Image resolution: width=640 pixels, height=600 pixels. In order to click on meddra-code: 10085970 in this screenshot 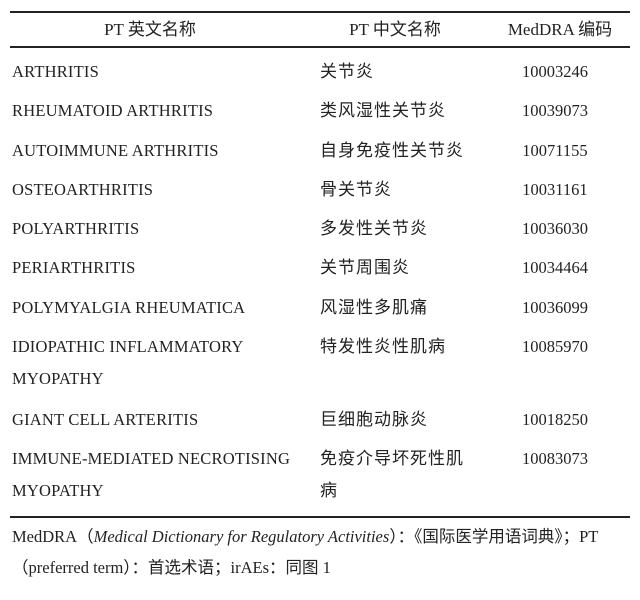, I will do `click(555, 347)`.